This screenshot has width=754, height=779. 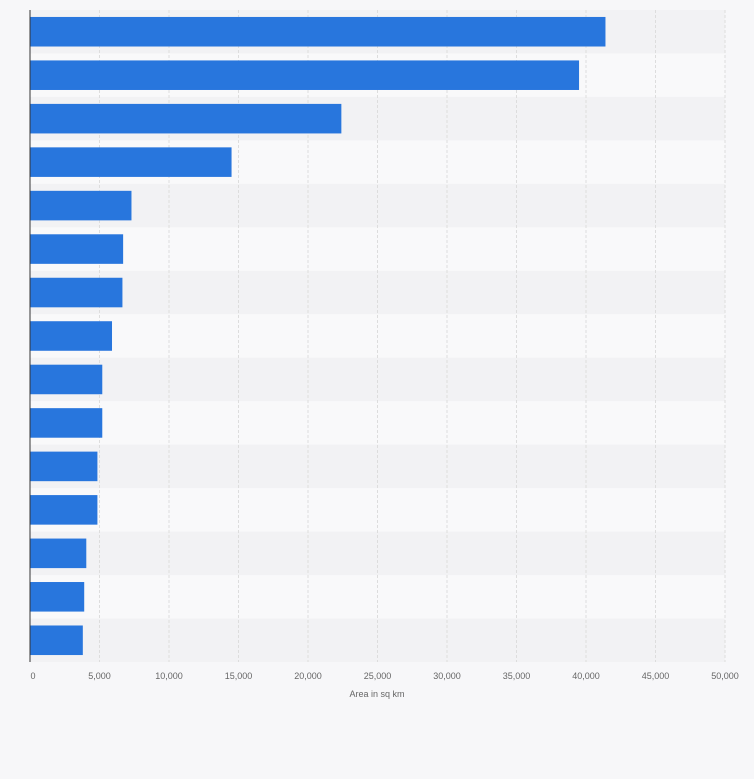 What do you see at coordinates (32, 676) in the screenshot?
I see `x-tick-label: 0` at bounding box center [32, 676].